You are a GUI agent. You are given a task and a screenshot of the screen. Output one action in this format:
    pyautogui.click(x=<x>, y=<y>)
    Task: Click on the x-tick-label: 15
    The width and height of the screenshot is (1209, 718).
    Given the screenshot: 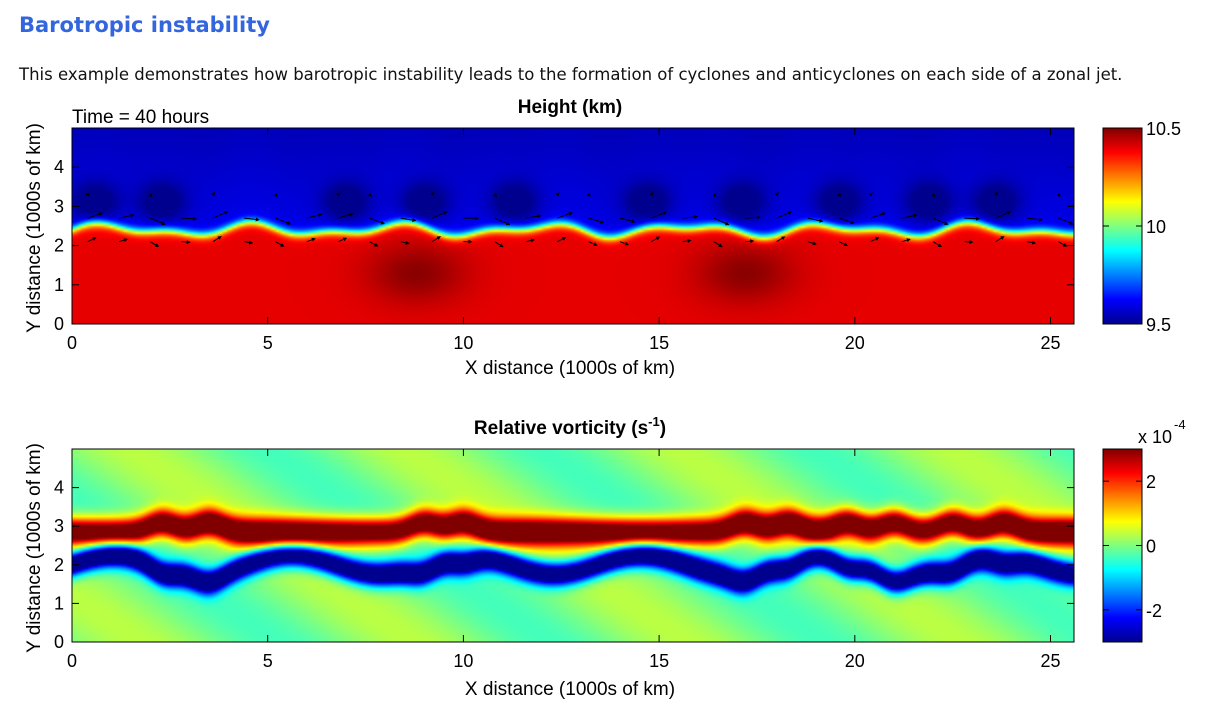 What is the action you would take?
    pyautogui.click(x=659, y=661)
    